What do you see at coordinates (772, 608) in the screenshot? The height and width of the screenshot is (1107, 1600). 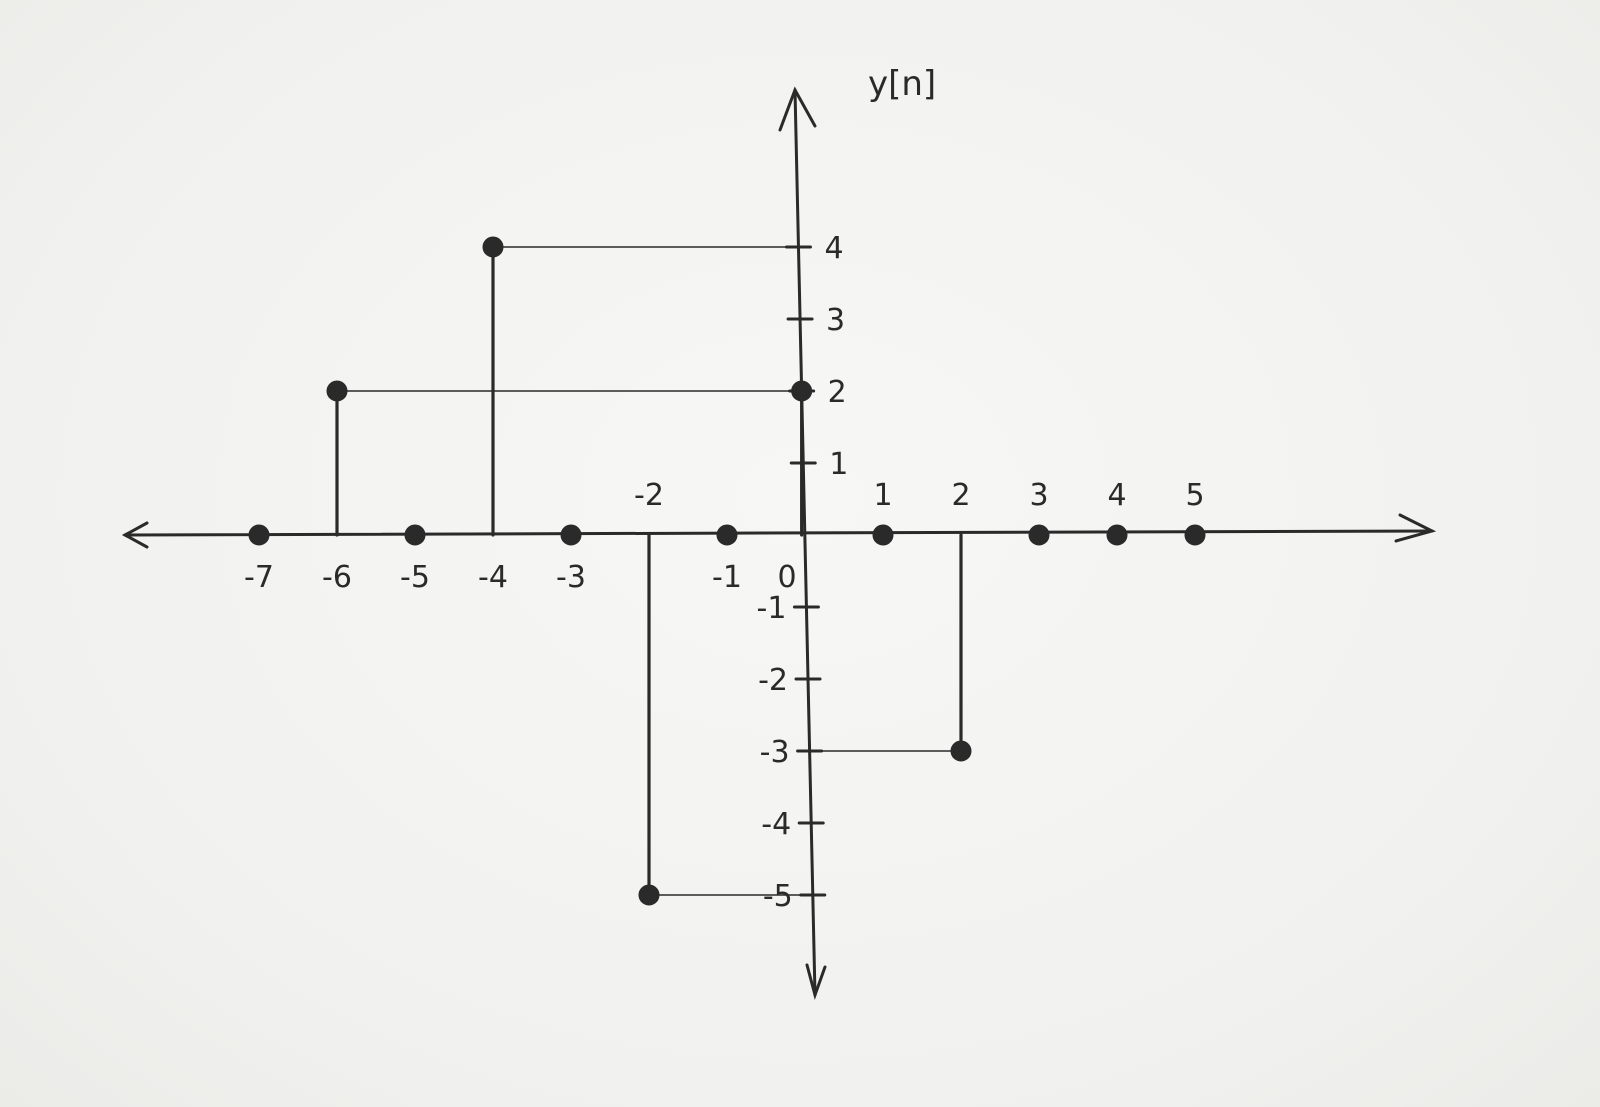 I see `y-tick-label: -1` at bounding box center [772, 608].